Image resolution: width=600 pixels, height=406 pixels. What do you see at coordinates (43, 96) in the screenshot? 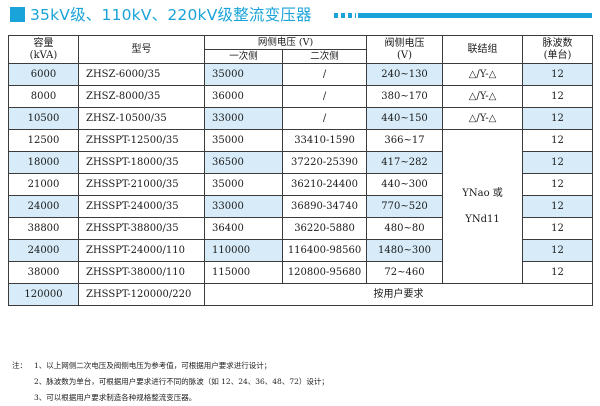
I see `cell-capacity: 8000` at bounding box center [43, 96].